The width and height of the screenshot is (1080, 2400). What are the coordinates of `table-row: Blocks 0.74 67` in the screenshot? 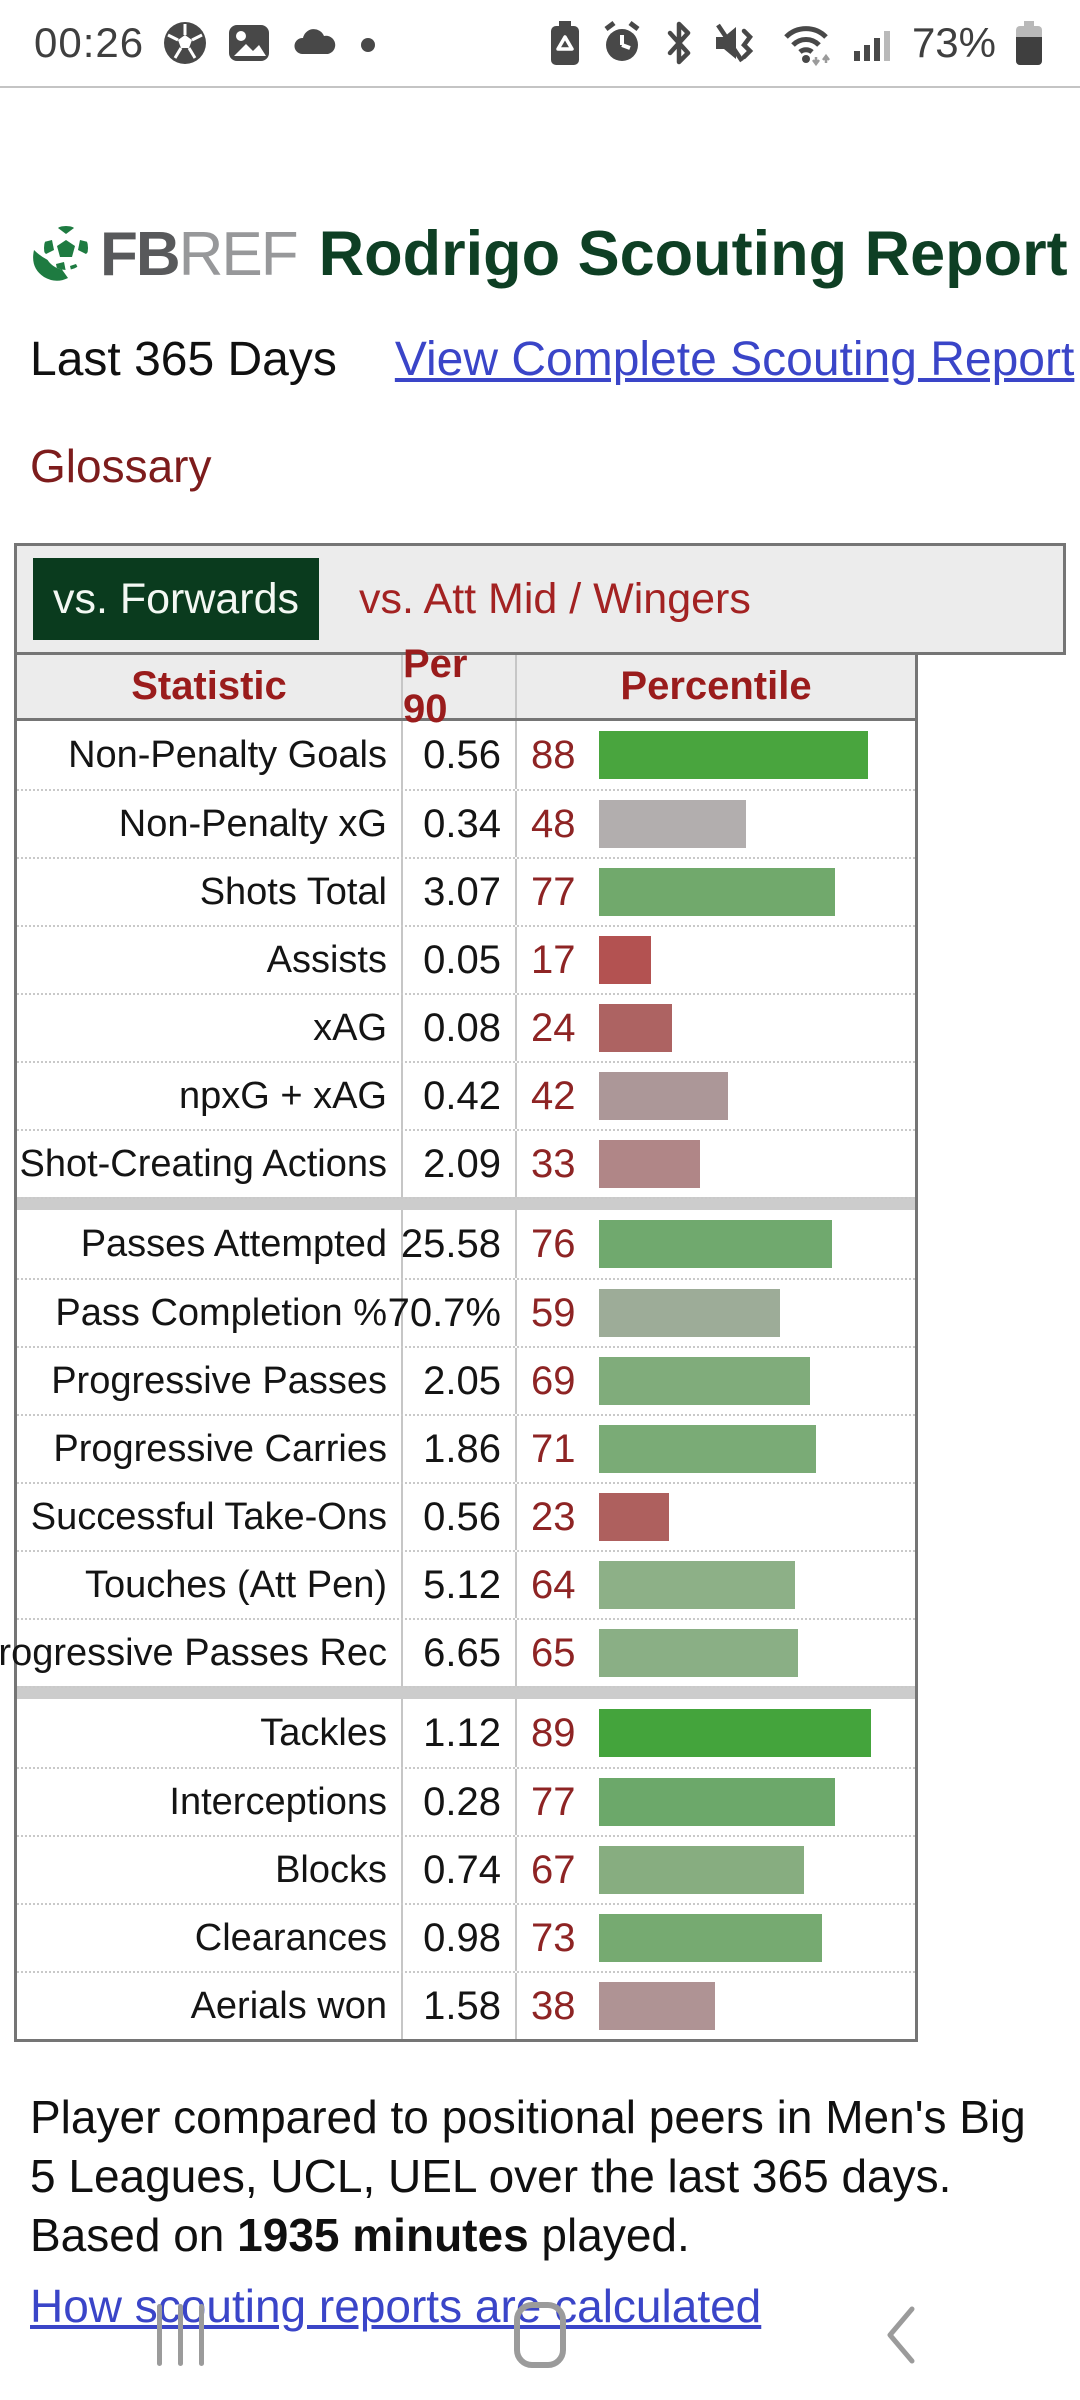 It's located at (466, 1869).